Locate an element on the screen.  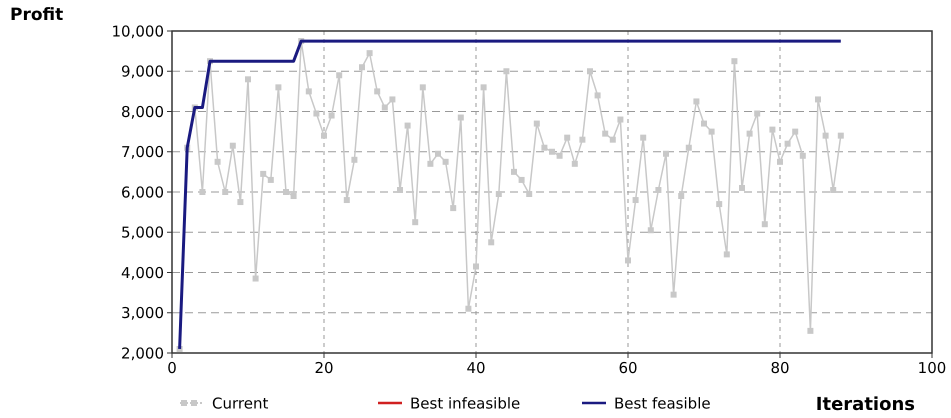
legend-label: Current is located at coordinates (240, 403).